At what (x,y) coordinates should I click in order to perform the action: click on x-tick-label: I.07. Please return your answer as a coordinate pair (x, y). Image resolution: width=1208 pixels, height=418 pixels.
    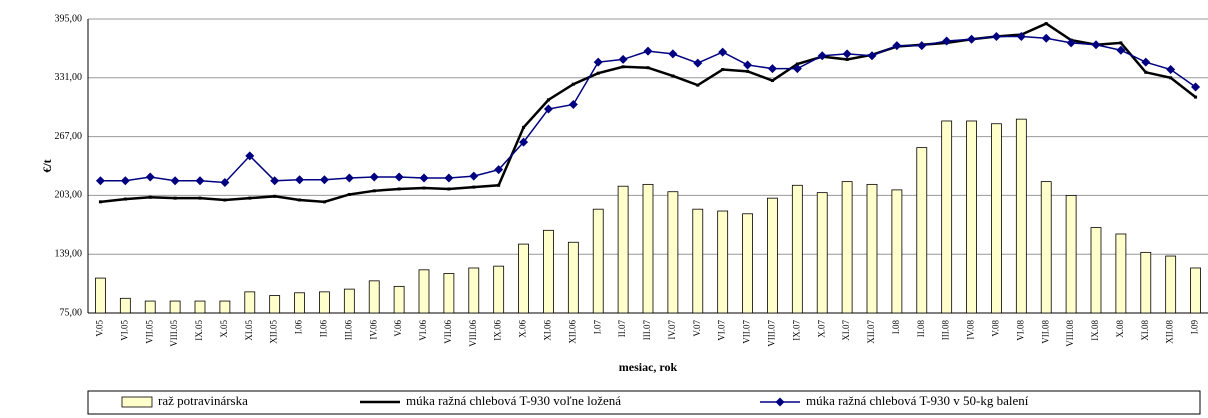
    Looking at the image, I should click on (597, 327).